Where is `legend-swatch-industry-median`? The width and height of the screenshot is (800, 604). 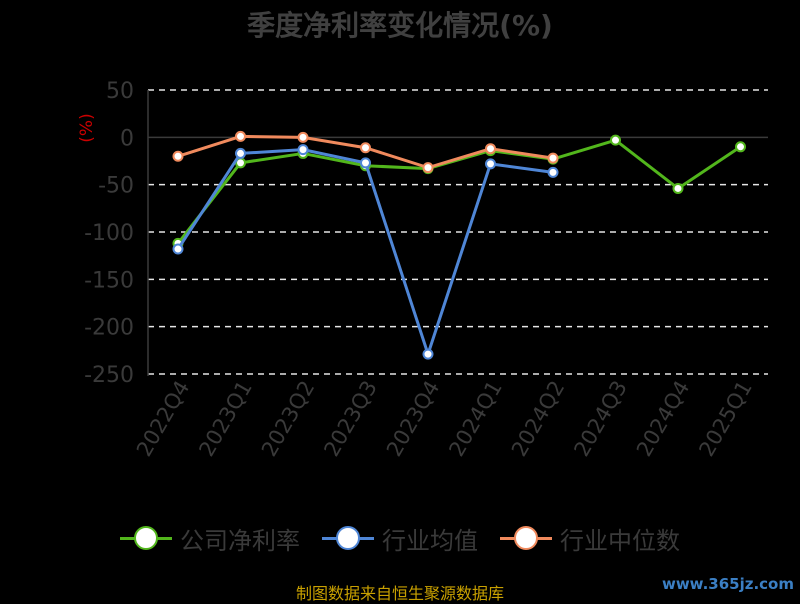
legend-swatch-industry-median is located at coordinates (526, 538).